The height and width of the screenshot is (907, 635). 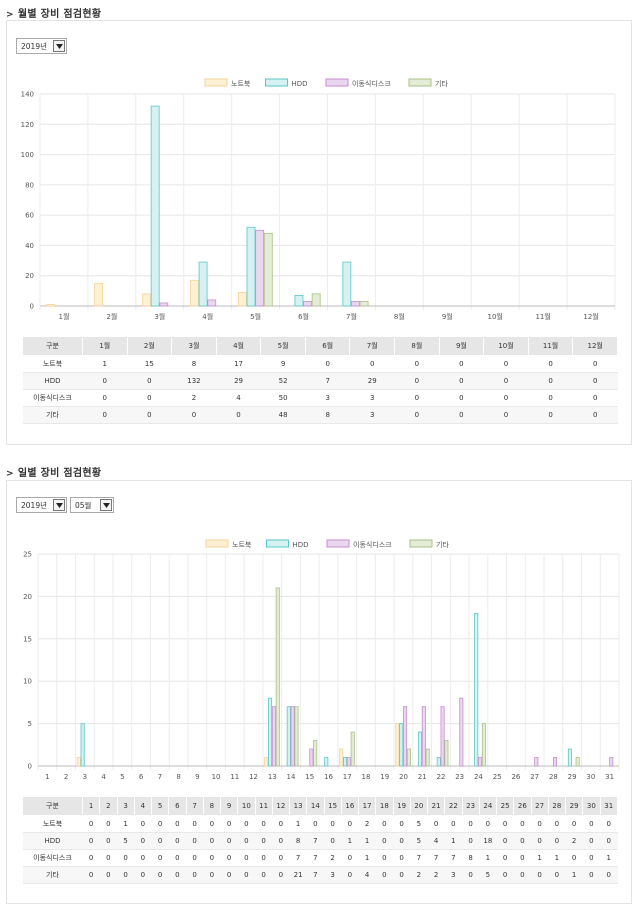 What do you see at coordinates (41, 46) in the screenshot?
I see `monthly-year-select: 2019년` at bounding box center [41, 46].